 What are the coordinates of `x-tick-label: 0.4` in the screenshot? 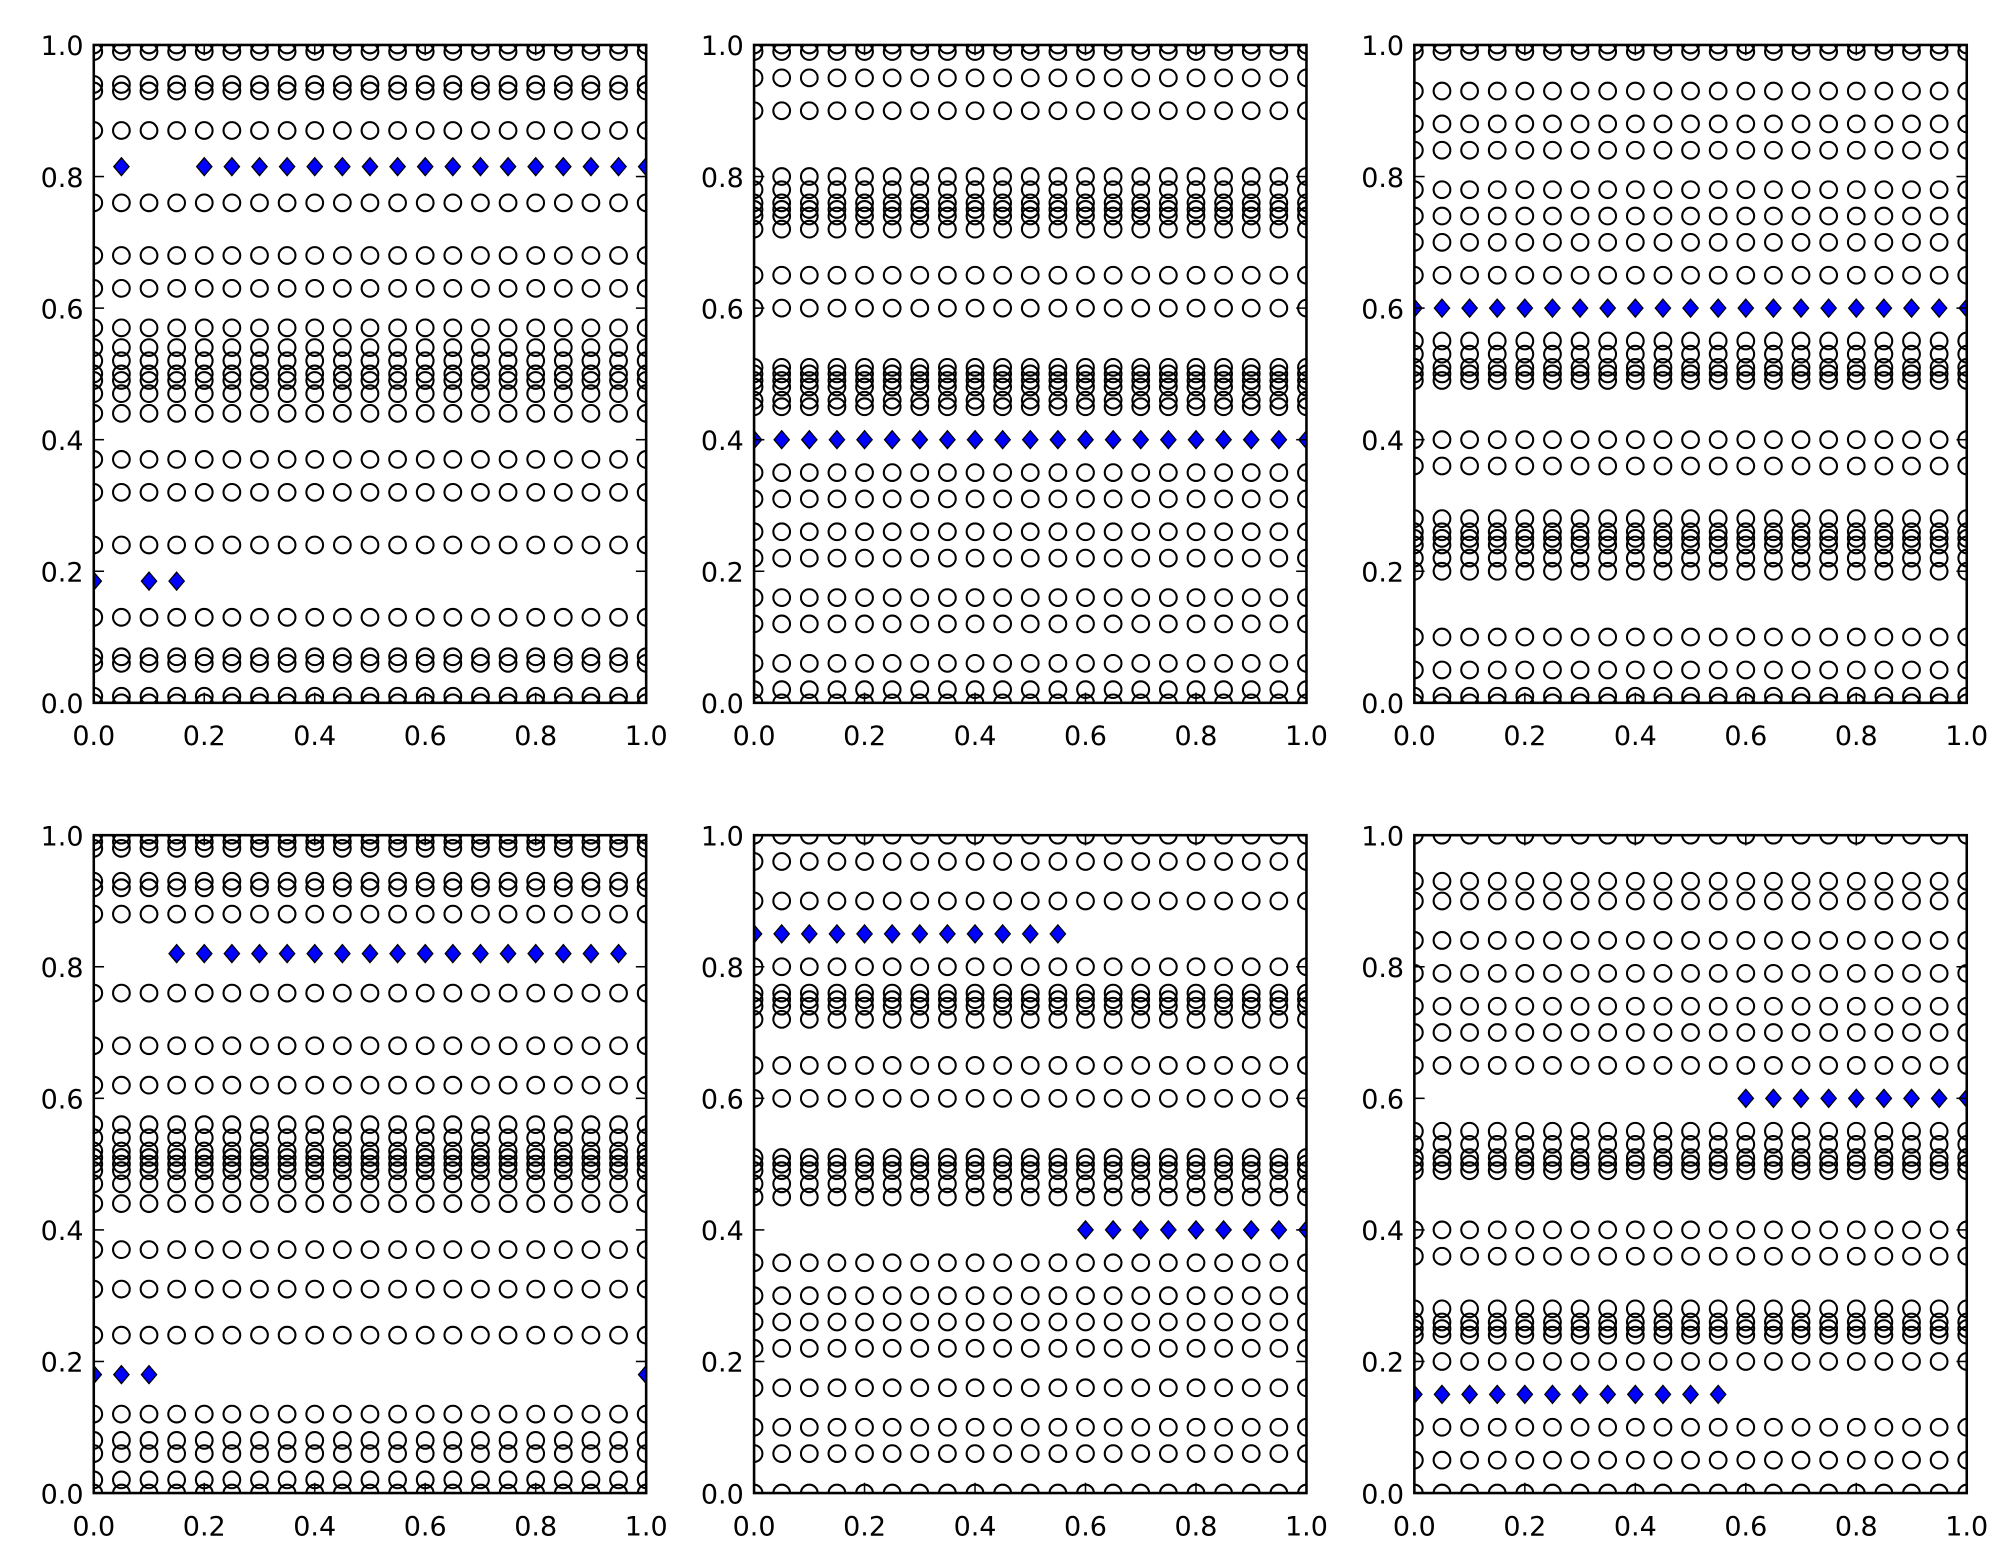 It's located at (314, 736).